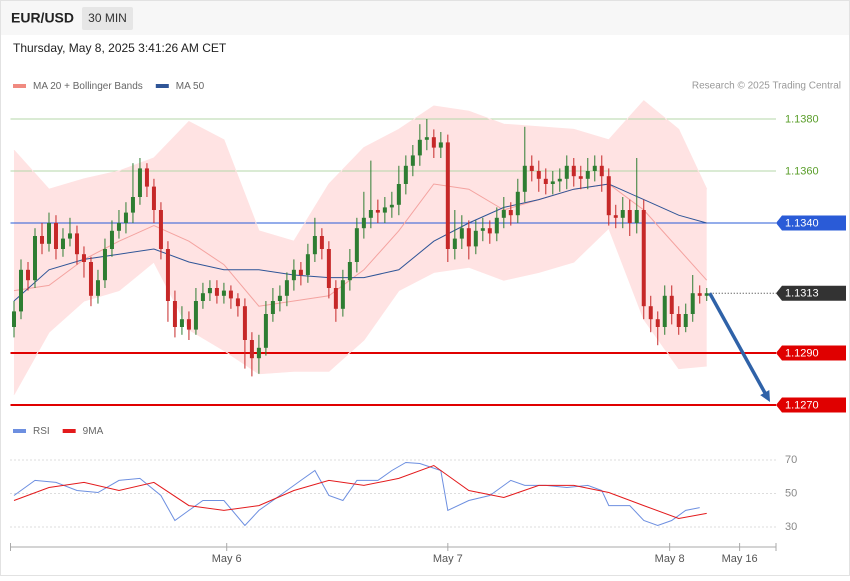 Image resolution: width=850 pixels, height=581 pixels. What do you see at coordinates (227, 559) in the screenshot?
I see `x-tick-label: May 6` at bounding box center [227, 559].